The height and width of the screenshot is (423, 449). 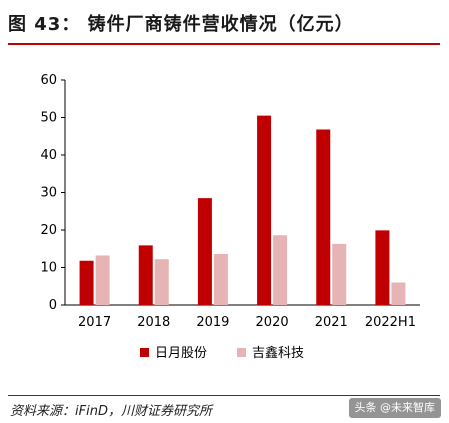 What do you see at coordinates (278, 353) in the screenshot?
I see `legend-label: 吉鑫科技` at bounding box center [278, 353].